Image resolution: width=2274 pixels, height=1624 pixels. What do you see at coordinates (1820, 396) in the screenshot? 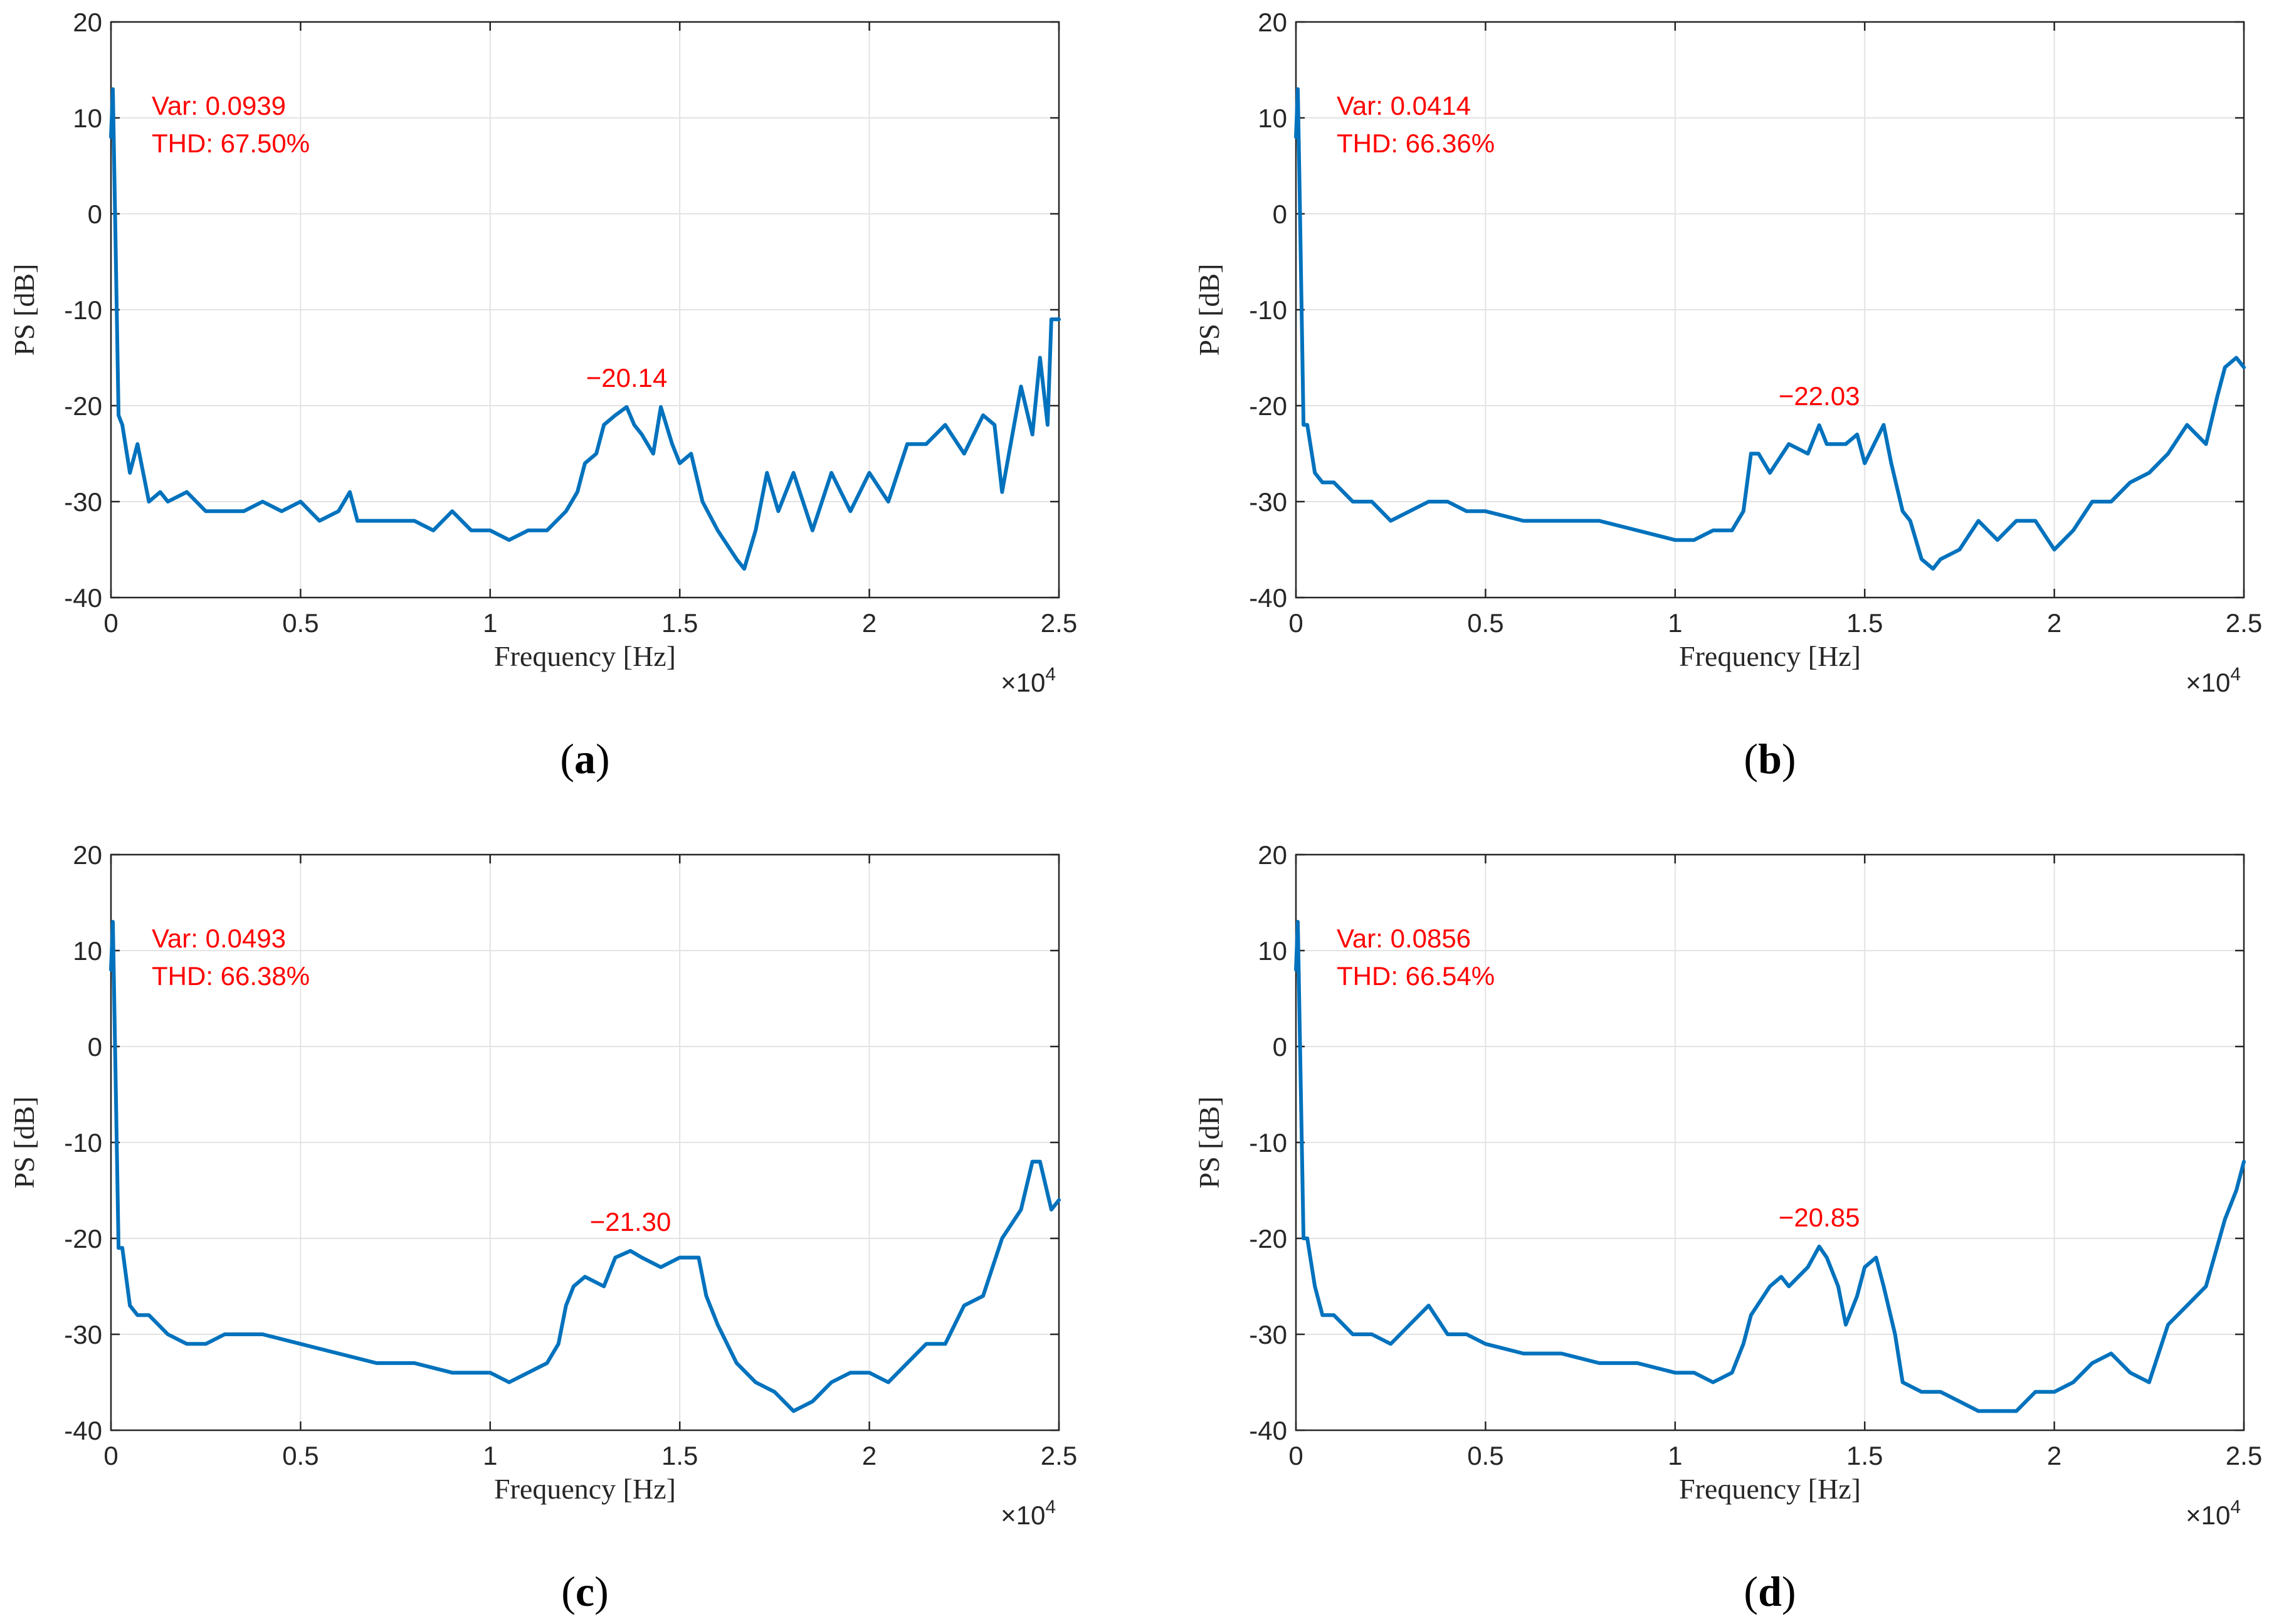
I see `peak-annotation: −22.03` at bounding box center [1820, 396].